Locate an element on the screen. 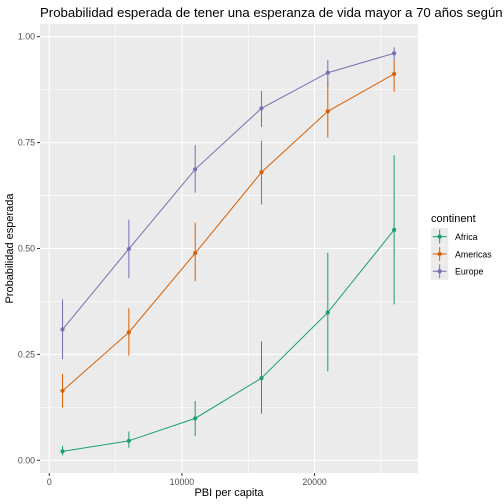 This screenshot has height=504, width=504. x-tick-label: 20000 is located at coordinates (314, 482).